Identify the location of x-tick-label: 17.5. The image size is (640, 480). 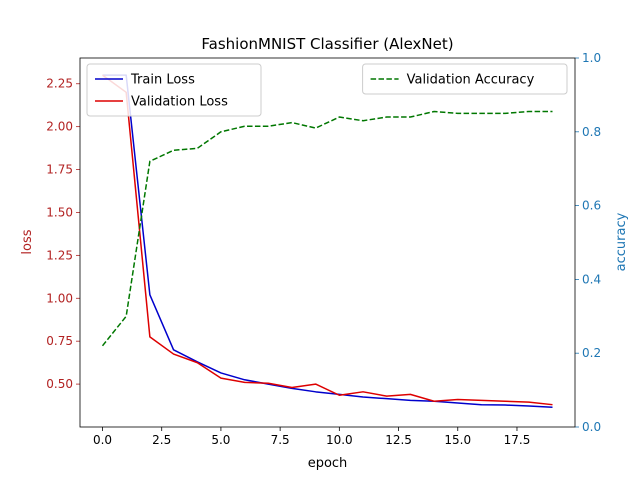
(517, 440).